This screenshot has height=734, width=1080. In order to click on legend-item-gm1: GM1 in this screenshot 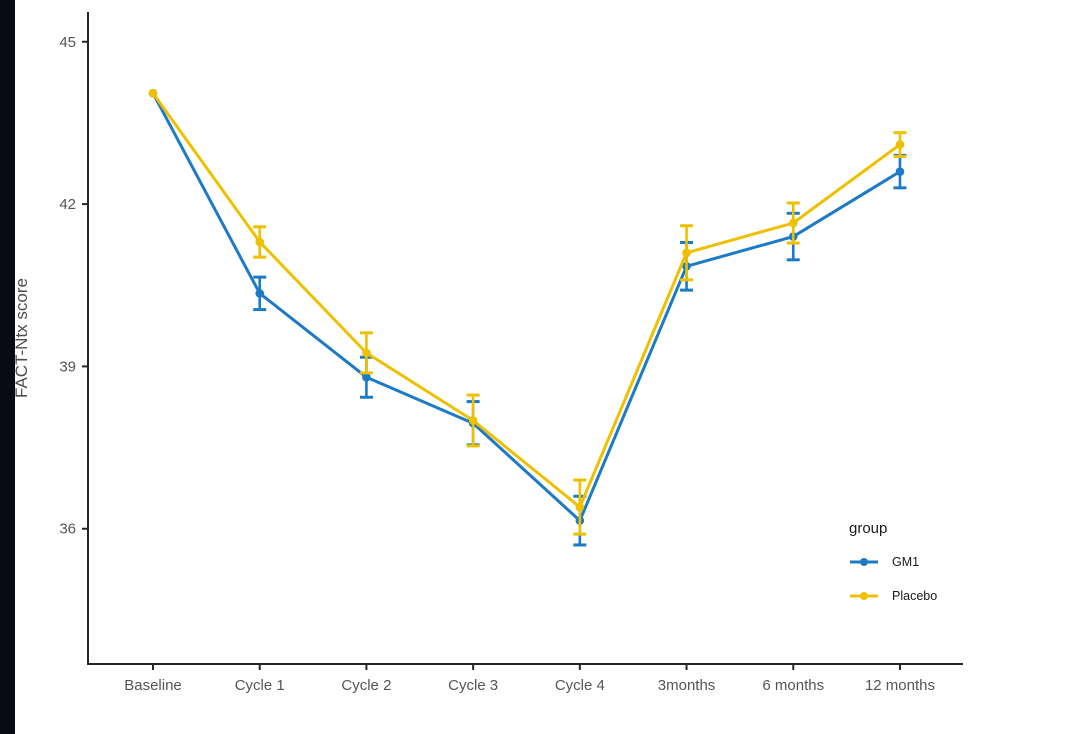, I will do `click(893, 562)`.